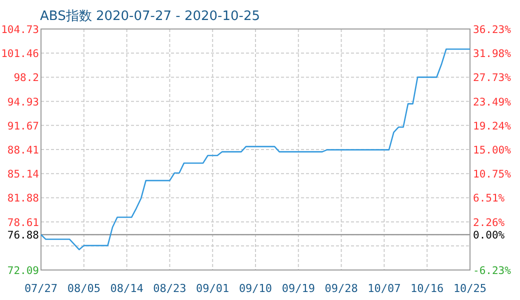 The height and width of the screenshot is (300, 520). Describe the element at coordinates (492, 30) in the screenshot. I see `y2-tick-label: 36.23%` at that location.